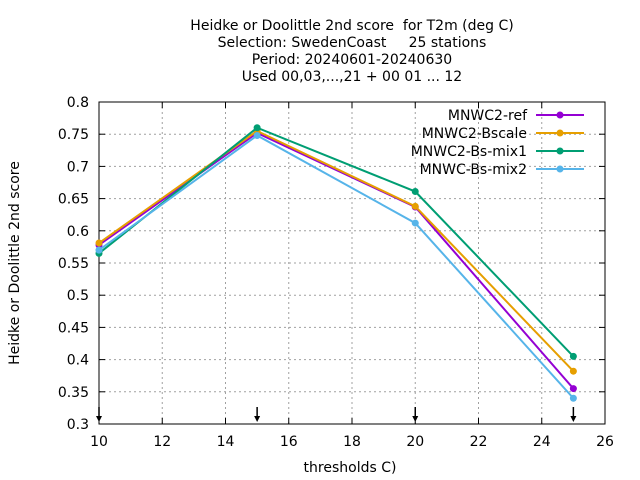  What do you see at coordinates (474, 134) in the screenshot?
I see `legend-label: MNWC2-Bscale` at bounding box center [474, 134].